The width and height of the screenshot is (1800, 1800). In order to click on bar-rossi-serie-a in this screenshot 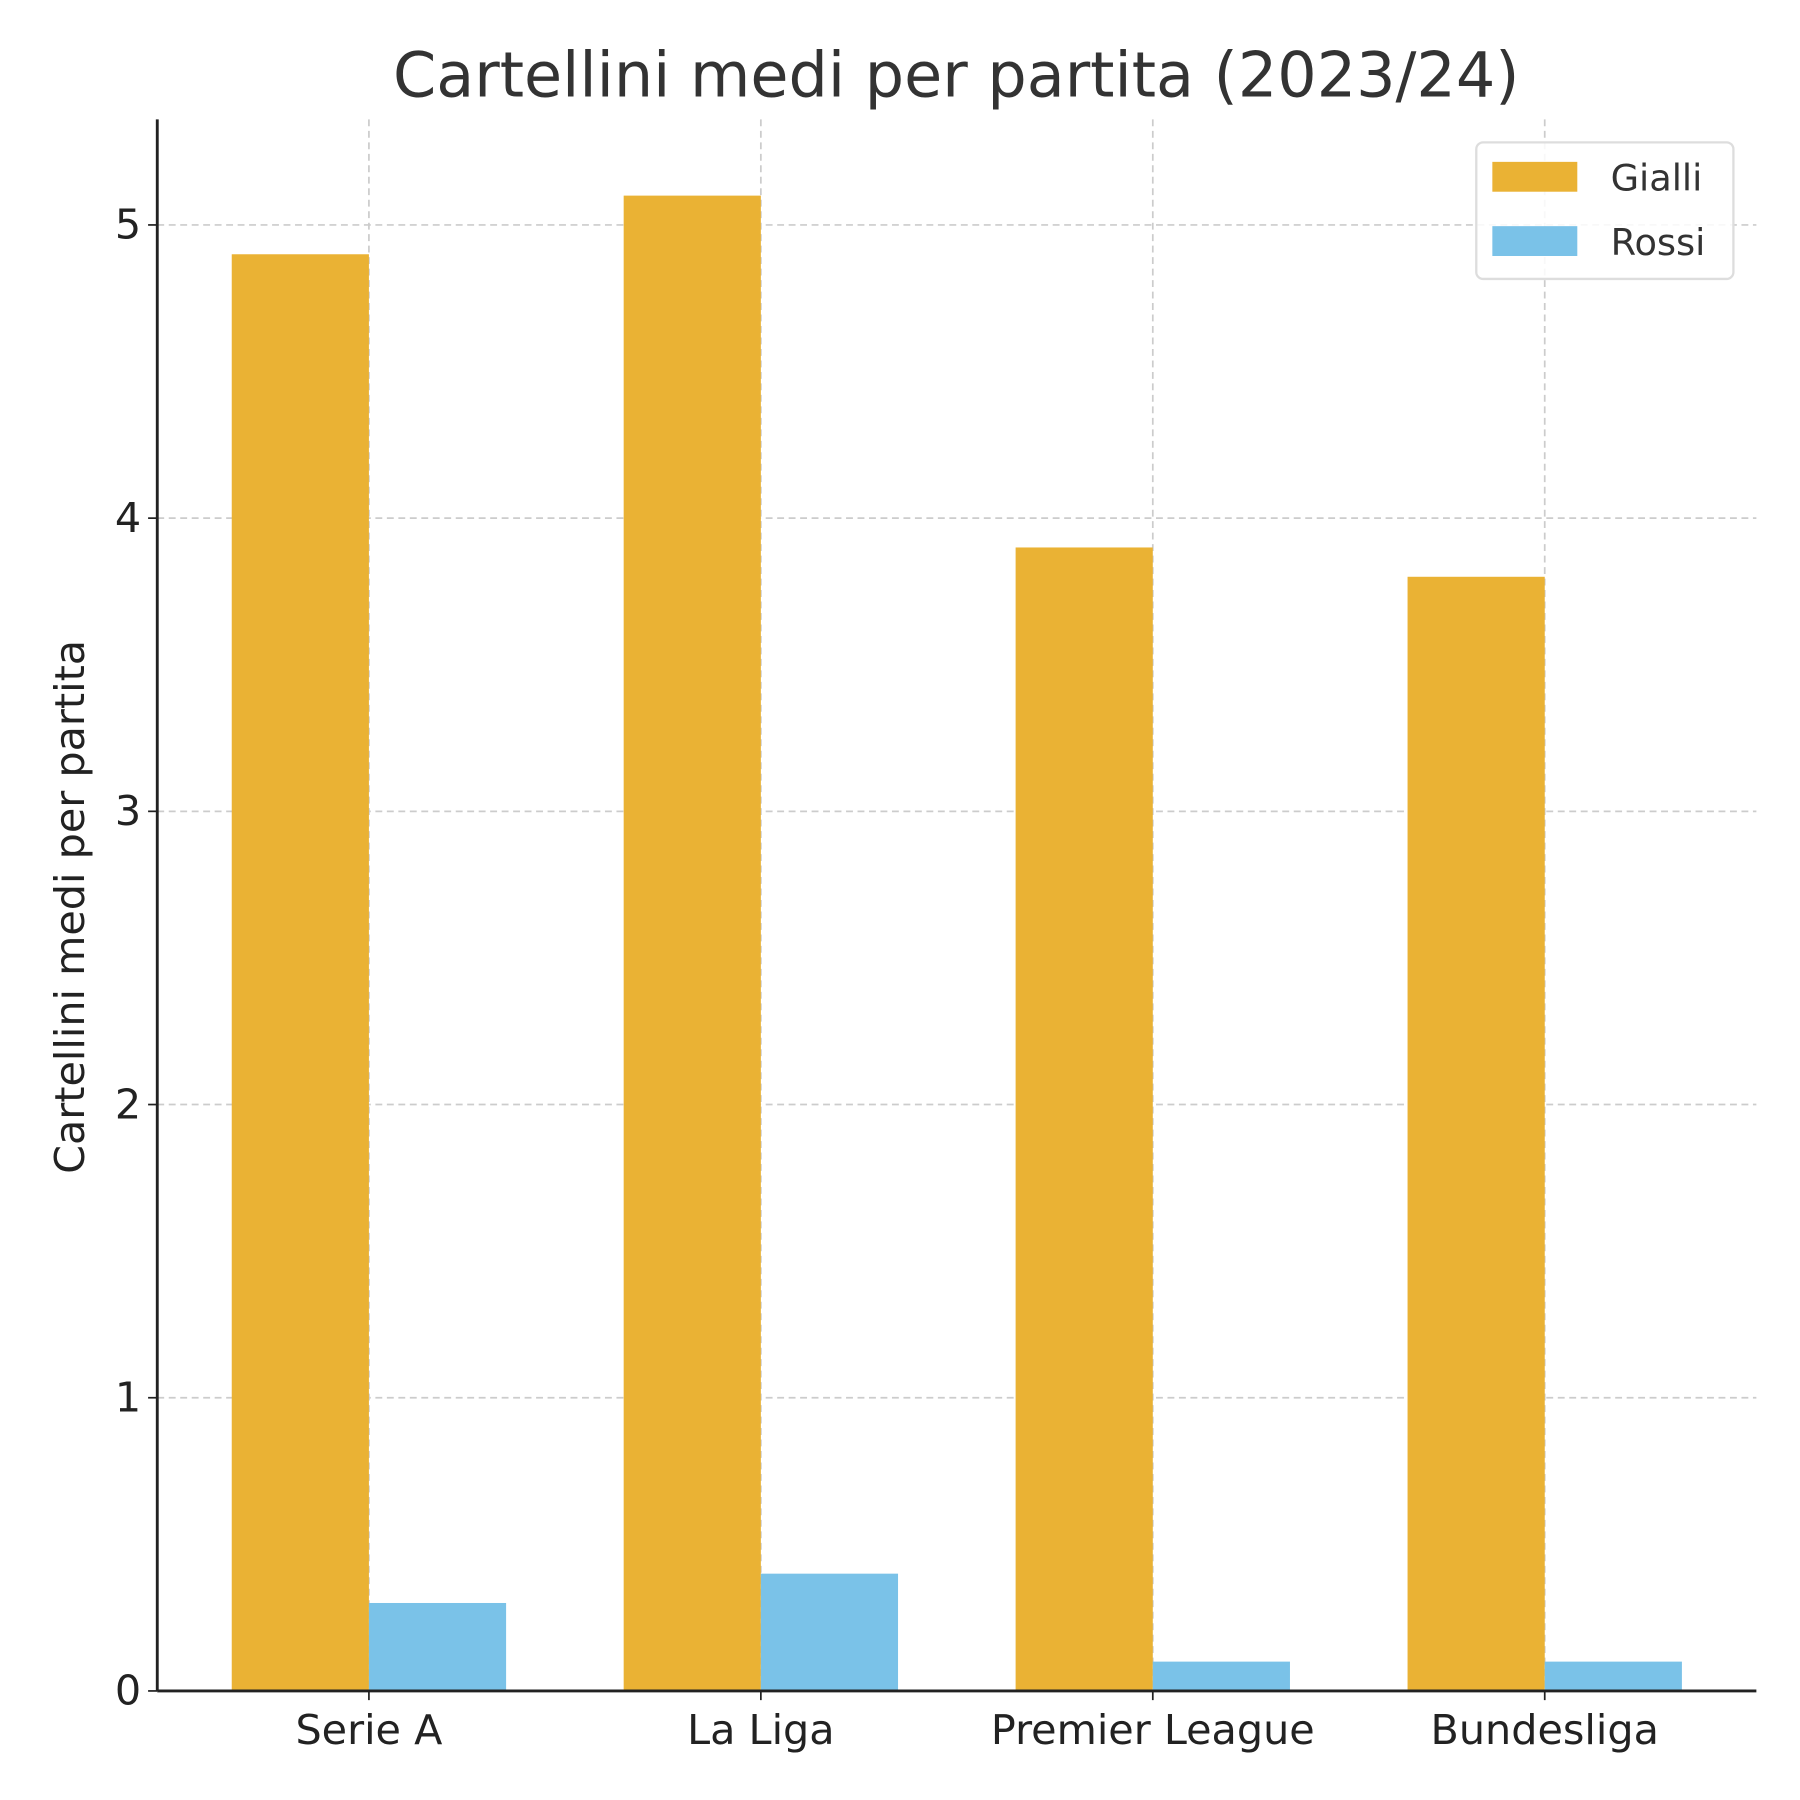, I will do `click(437, 1646)`.